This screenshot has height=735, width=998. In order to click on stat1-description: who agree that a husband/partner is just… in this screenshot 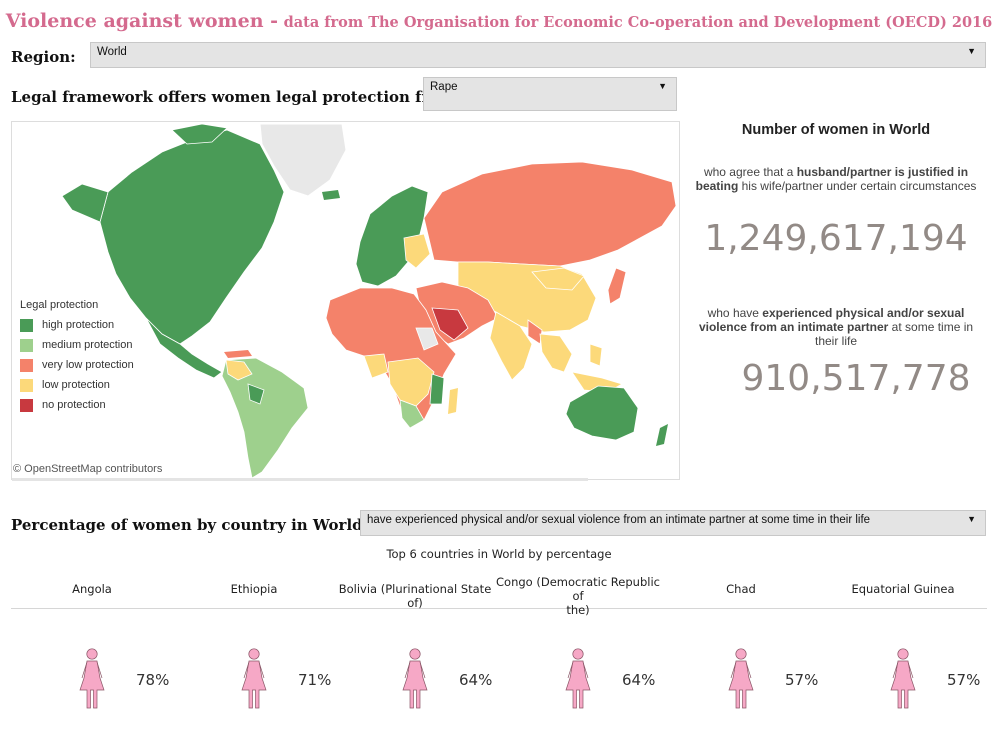, I will do `click(836, 179)`.